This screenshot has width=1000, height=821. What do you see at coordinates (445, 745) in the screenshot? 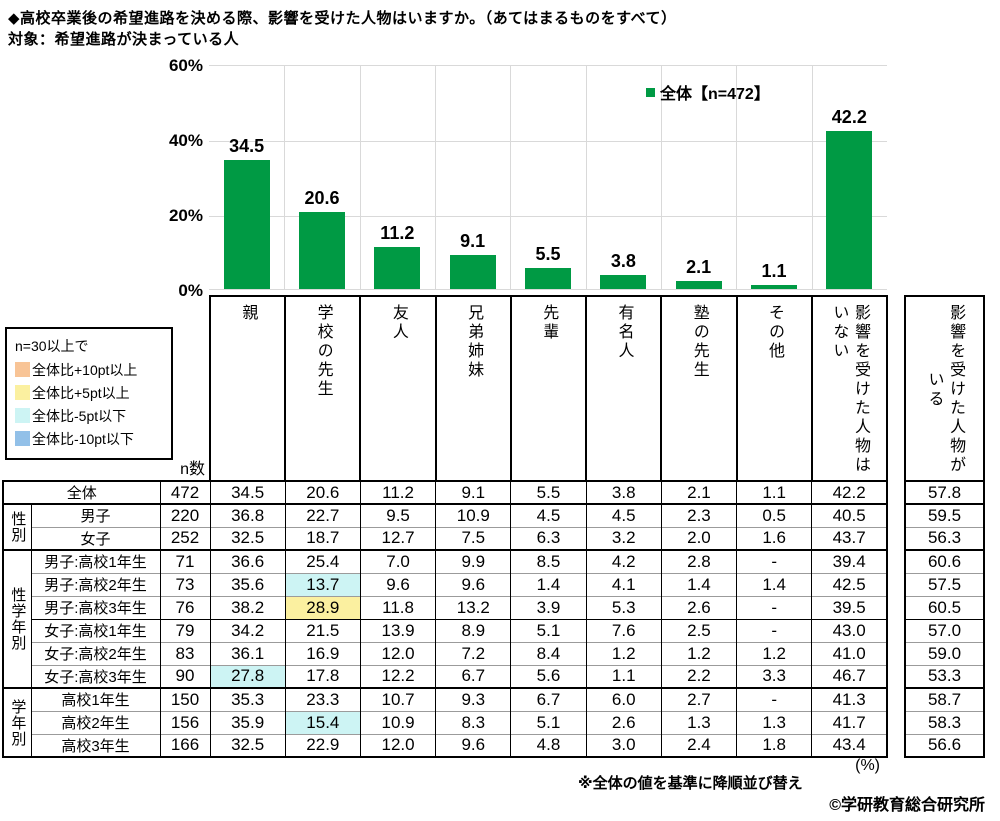
I see `table-row: 高校3年生 166 32.5 22.9 12.0 9.6 4.8 3.0 2.4 1.8 43.4` at bounding box center [445, 745].